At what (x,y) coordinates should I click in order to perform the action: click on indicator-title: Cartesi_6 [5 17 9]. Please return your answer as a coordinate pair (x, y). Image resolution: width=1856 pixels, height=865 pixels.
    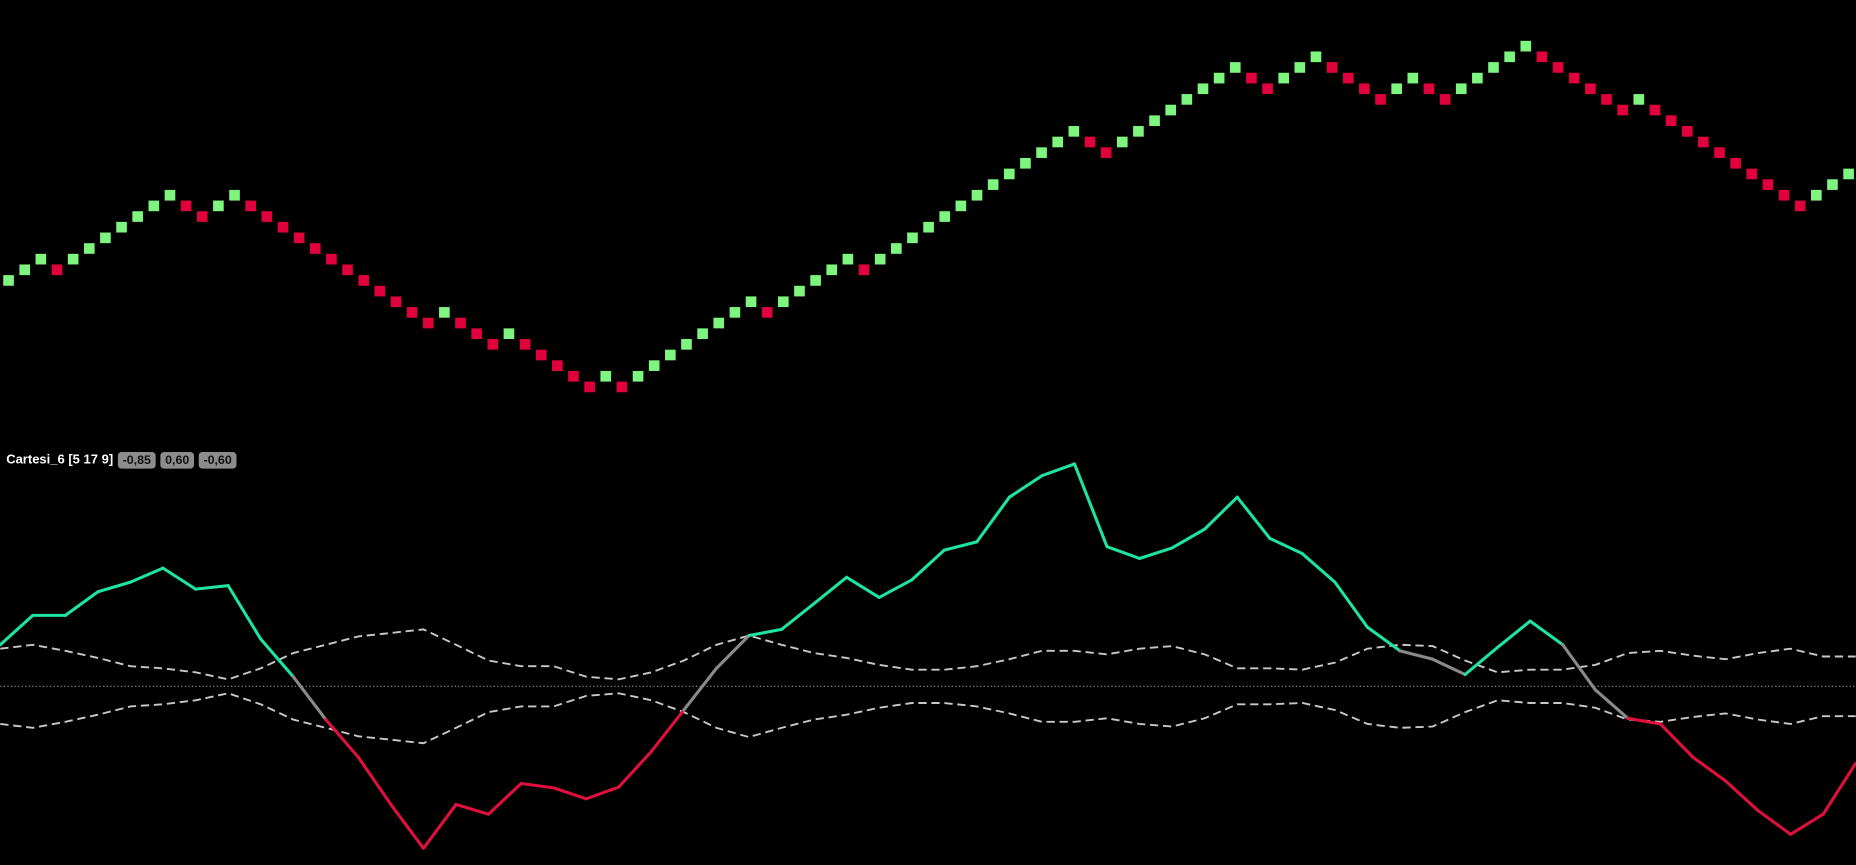
    Looking at the image, I should click on (59, 459).